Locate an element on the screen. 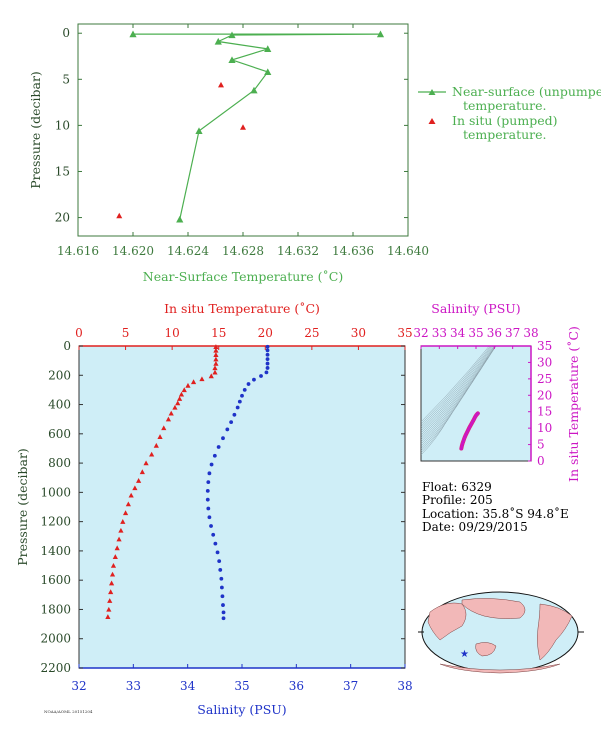 The image size is (601, 732). ts-temp-tick-label: 10 is located at coordinates (544, 428).